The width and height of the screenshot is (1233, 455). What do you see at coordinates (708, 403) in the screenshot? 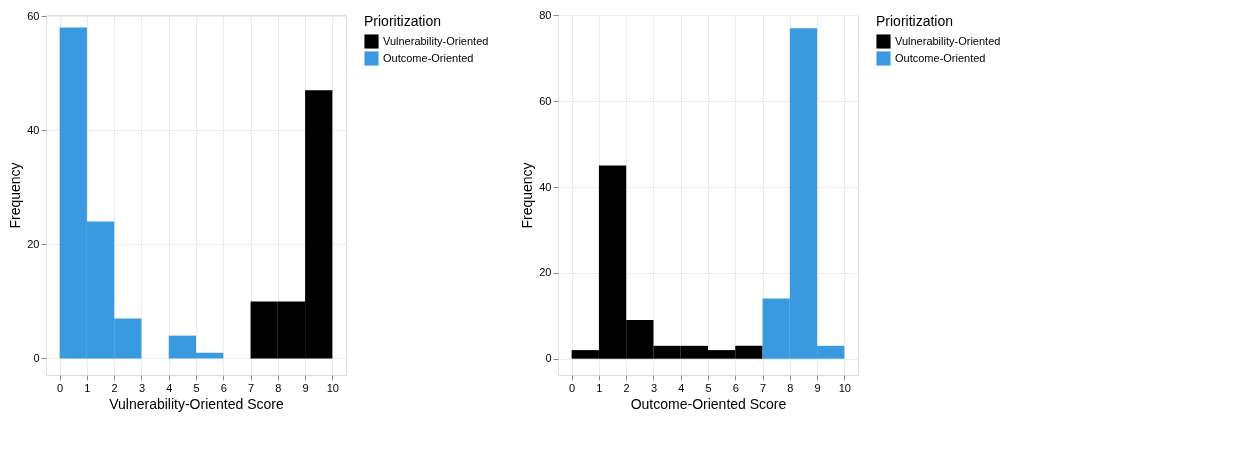
I see `x-axis-title: Outcome-Oriented Score` at bounding box center [708, 403].